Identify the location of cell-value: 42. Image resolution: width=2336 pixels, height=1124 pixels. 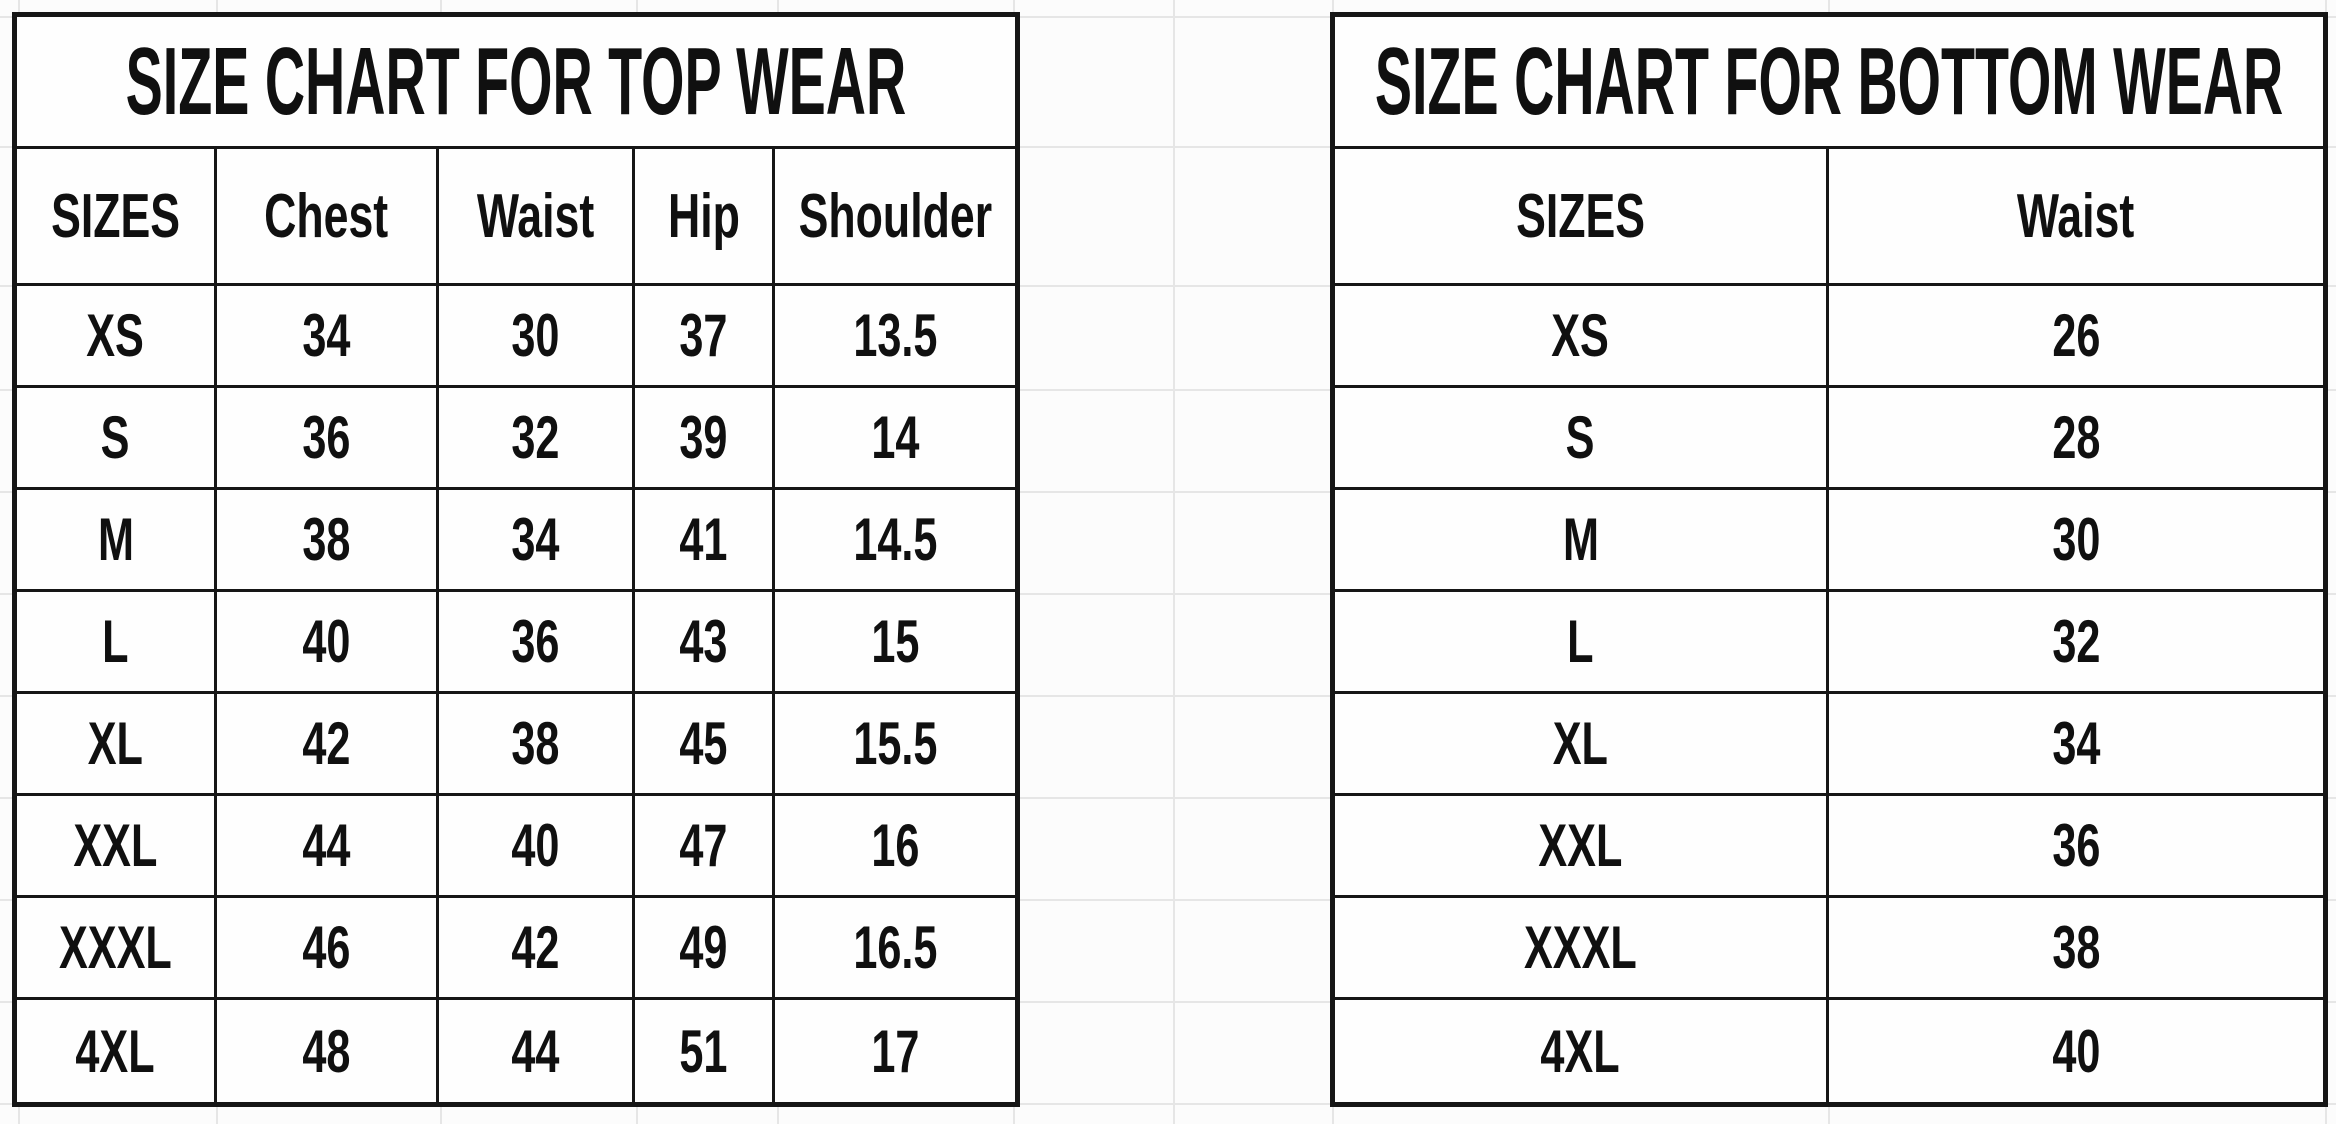
(326, 743).